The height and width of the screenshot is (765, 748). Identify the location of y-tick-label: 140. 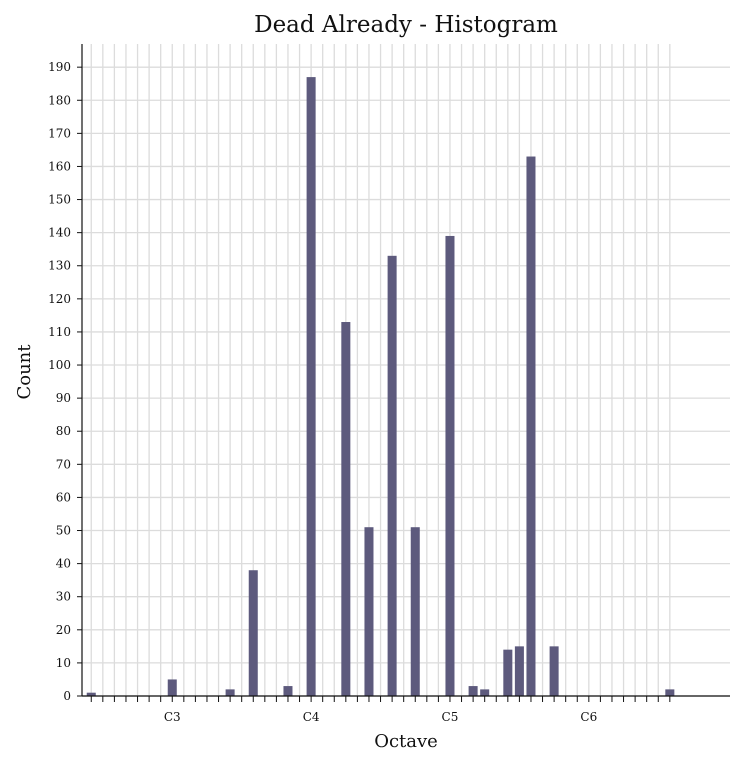
(59, 233).